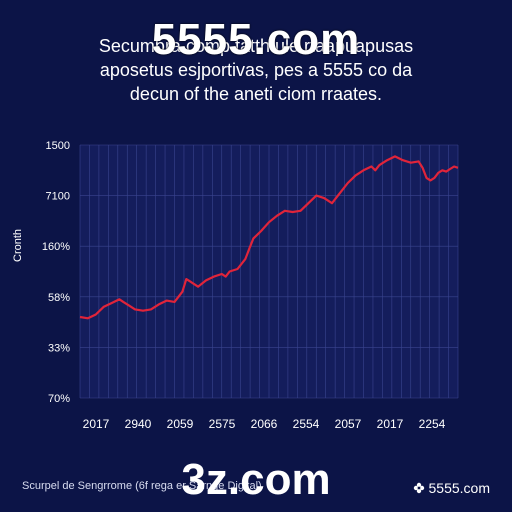 The width and height of the screenshot is (512, 512). I want to click on x-tick-label: 2940, so click(138, 424).